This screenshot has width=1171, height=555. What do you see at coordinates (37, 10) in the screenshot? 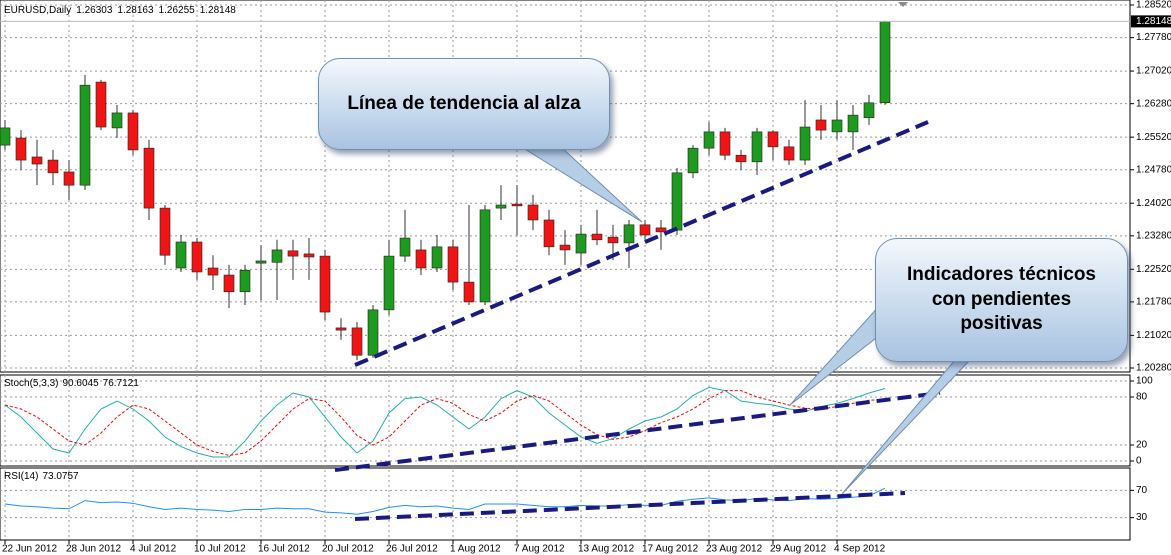
I see `symbol: EURUSD,Daily` at bounding box center [37, 10].